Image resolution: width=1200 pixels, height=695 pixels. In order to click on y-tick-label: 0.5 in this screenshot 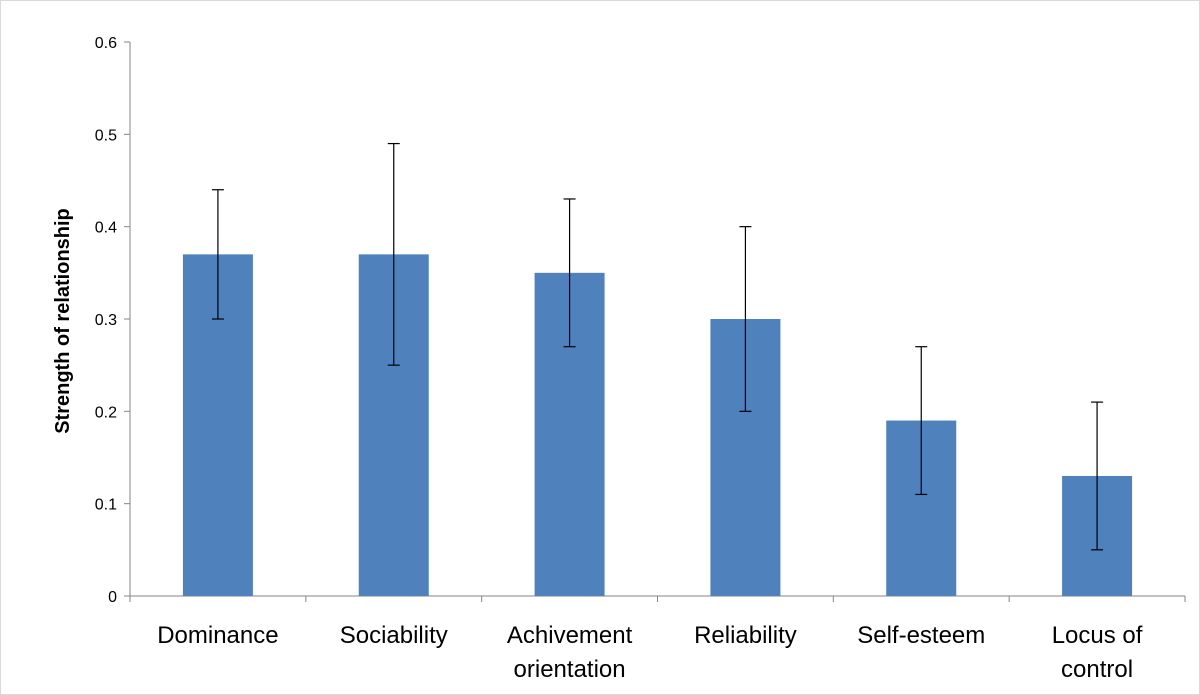, I will do `click(106, 135)`.